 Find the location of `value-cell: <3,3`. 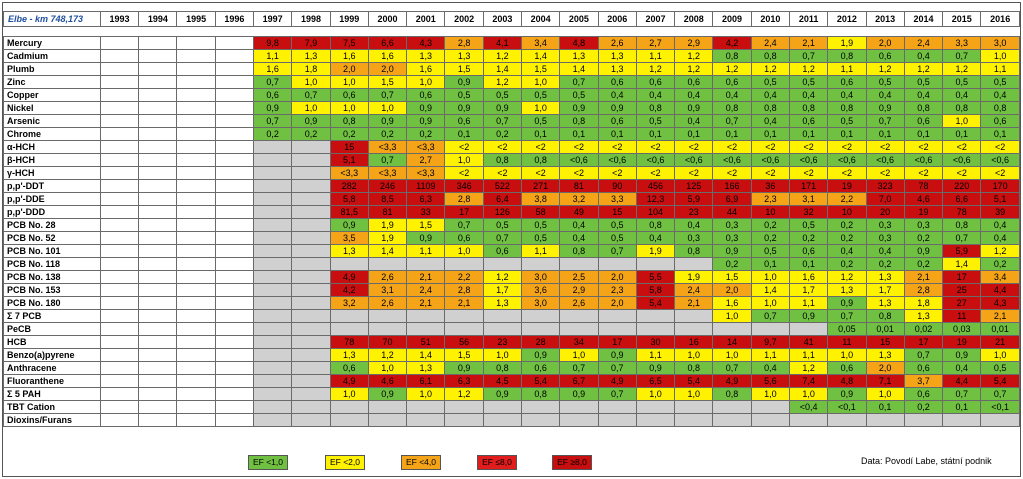

value-cell: <3,3 is located at coordinates (349, 173).